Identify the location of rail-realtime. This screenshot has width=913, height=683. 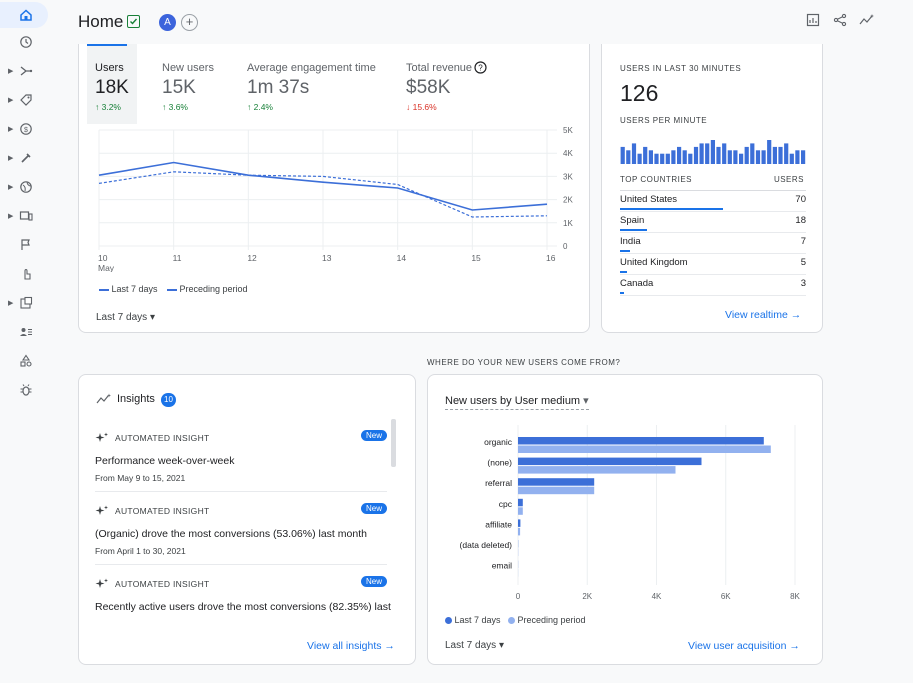
(26, 42).